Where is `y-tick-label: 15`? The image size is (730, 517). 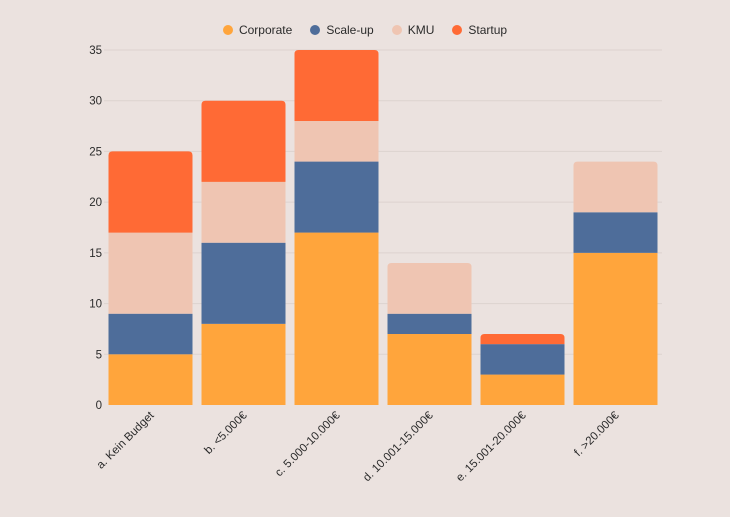 y-tick-label: 15 is located at coordinates (95, 254).